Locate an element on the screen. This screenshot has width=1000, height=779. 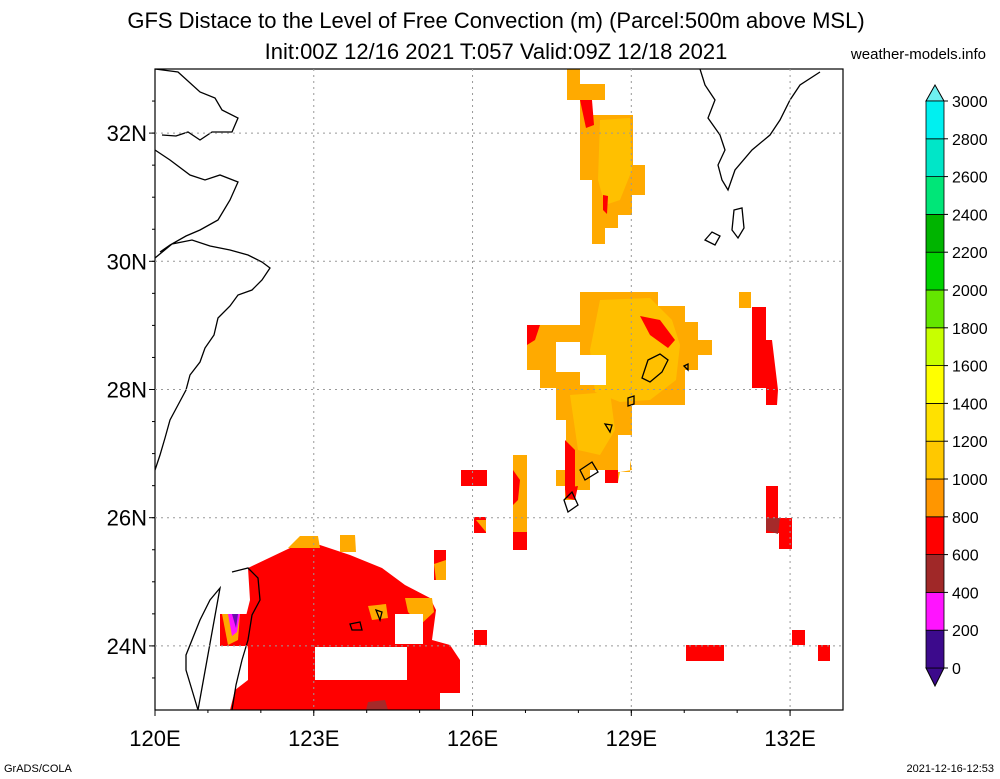
colorbar-label: 800 is located at coordinates (965, 518).